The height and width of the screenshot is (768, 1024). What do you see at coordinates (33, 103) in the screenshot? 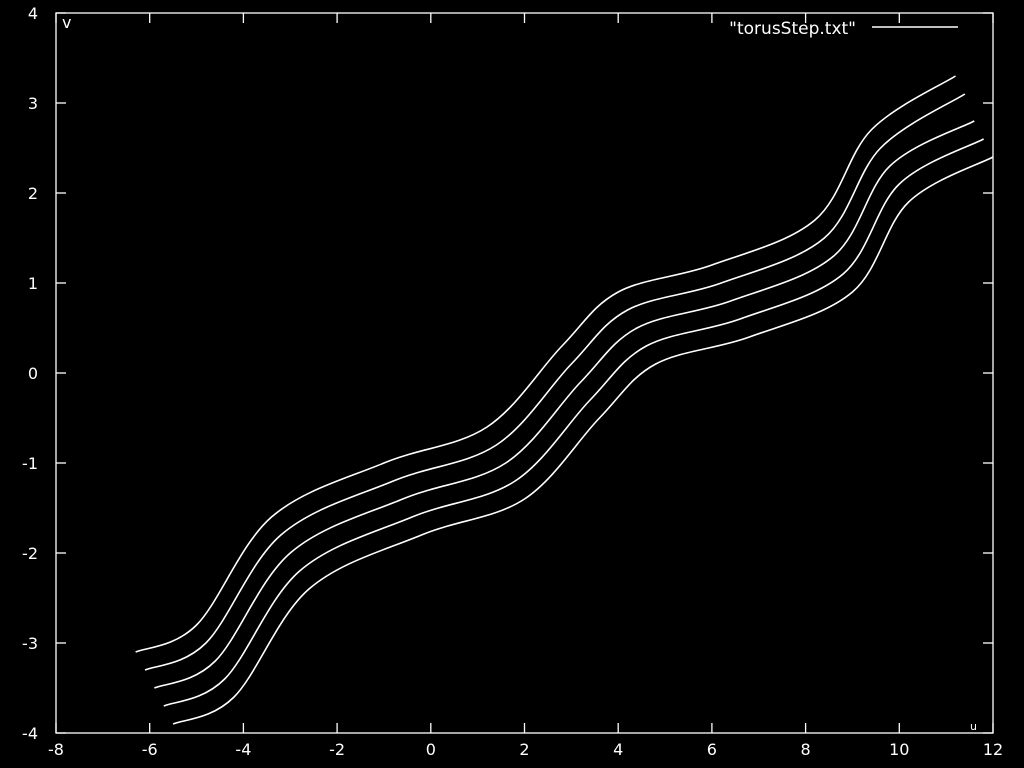
I see `y-tick-label: 3` at bounding box center [33, 103].